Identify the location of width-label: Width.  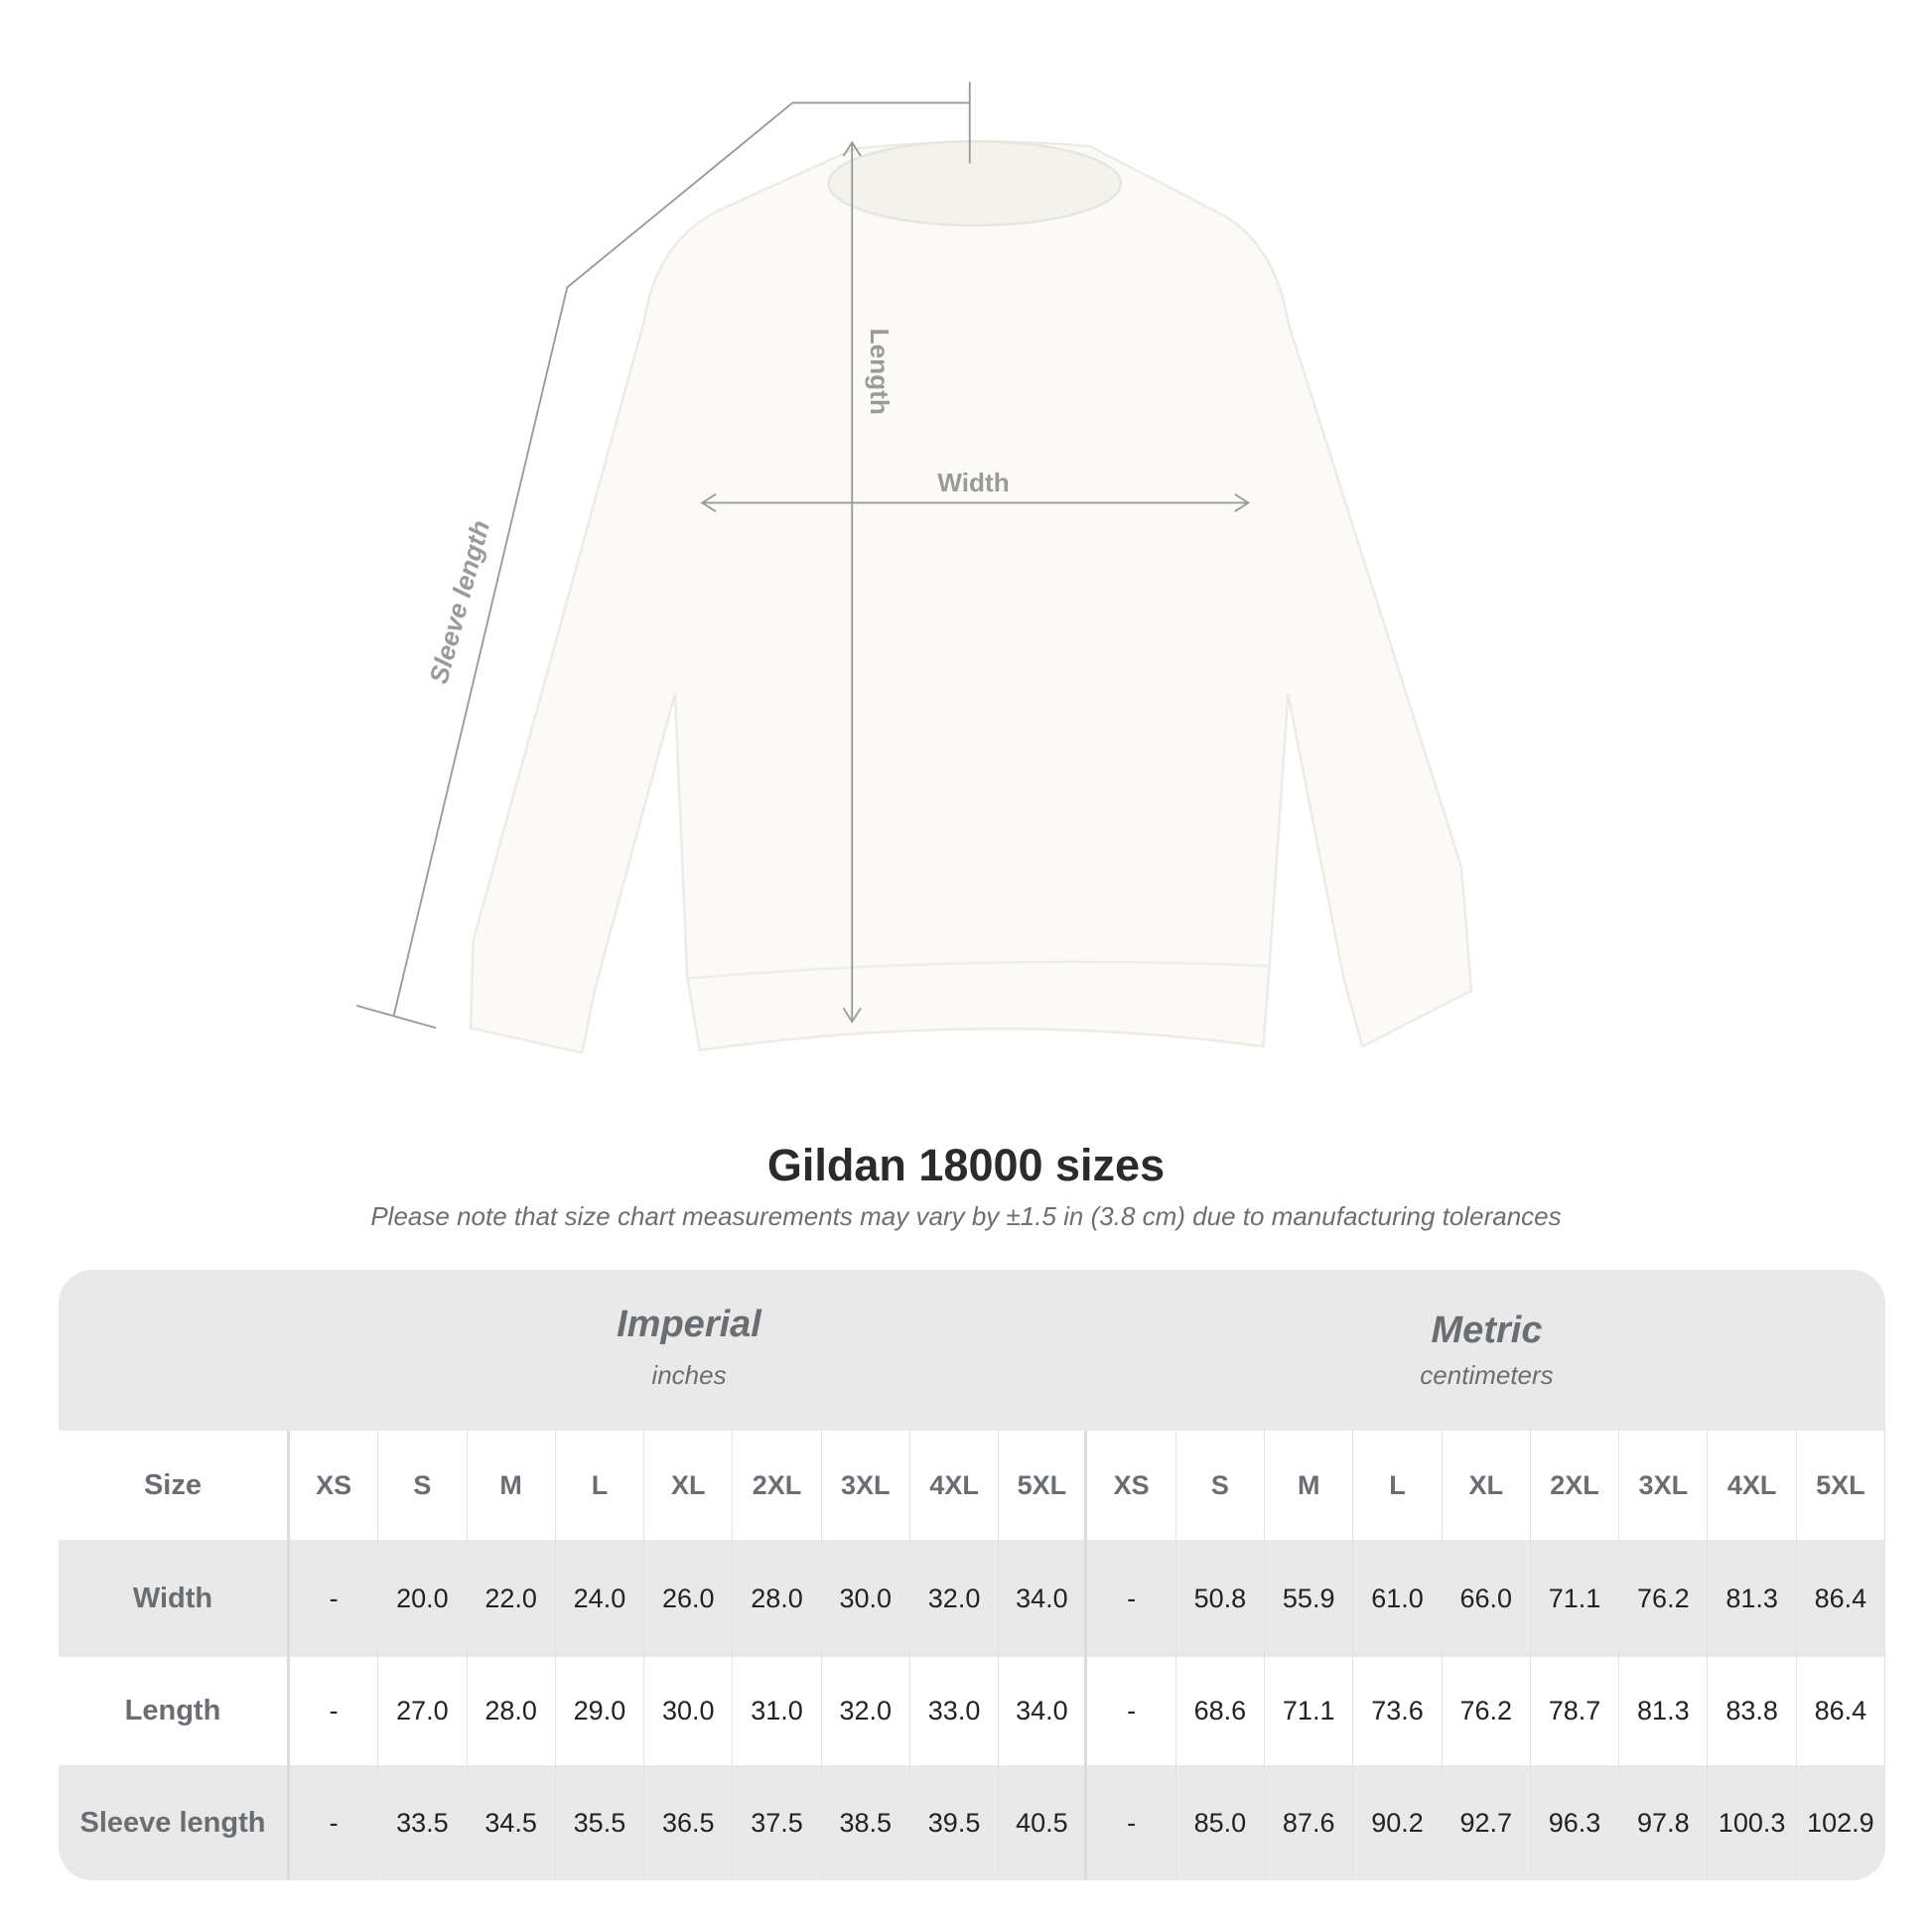
(973, 483).